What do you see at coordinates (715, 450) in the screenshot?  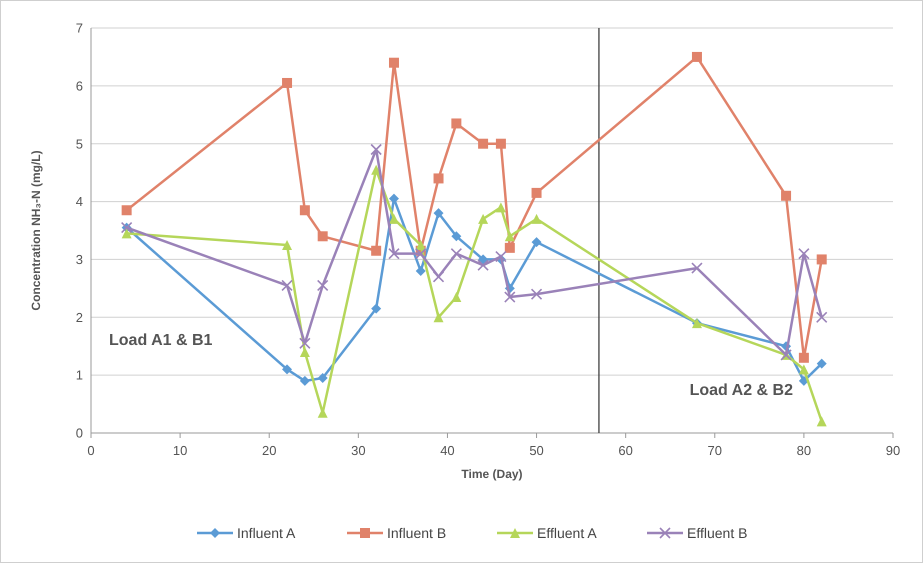 I see `x-tick-label: 70` at bounding box center [715, 450].